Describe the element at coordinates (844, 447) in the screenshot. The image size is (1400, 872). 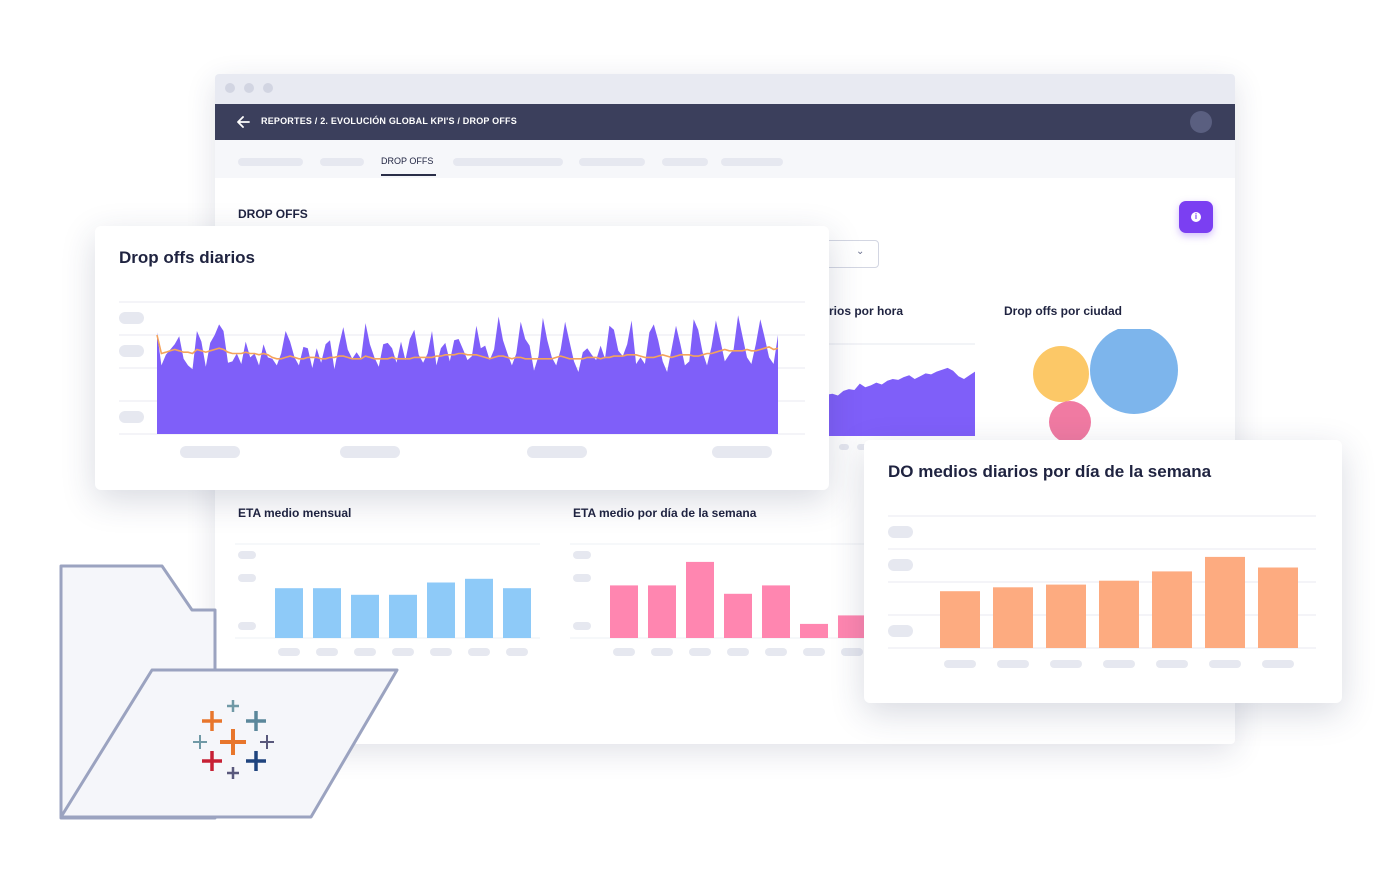
I see `axis-tick-placeholder` at that location.